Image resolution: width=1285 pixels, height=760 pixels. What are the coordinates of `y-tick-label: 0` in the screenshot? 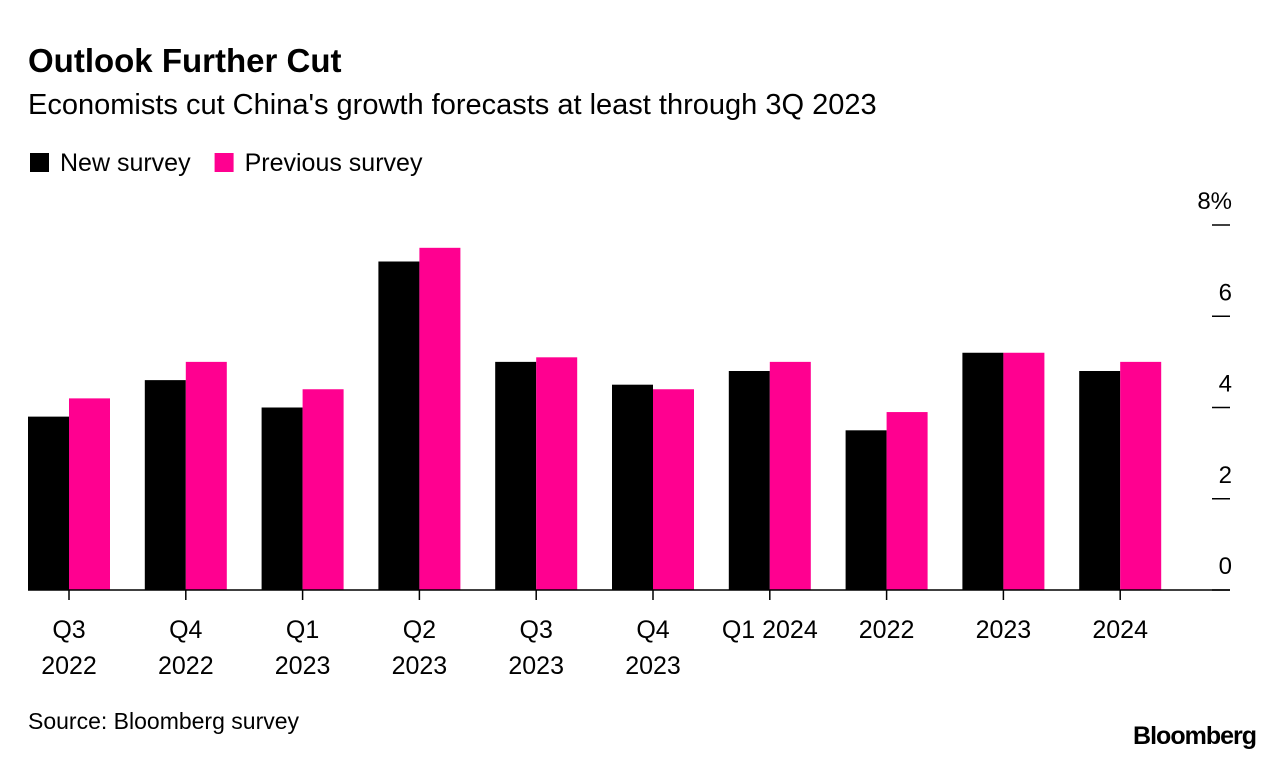 It's located at (1225, 566).